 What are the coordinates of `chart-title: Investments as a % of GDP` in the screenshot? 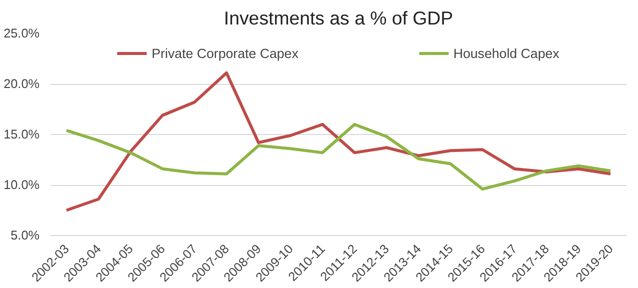 It's located at (339, 18).